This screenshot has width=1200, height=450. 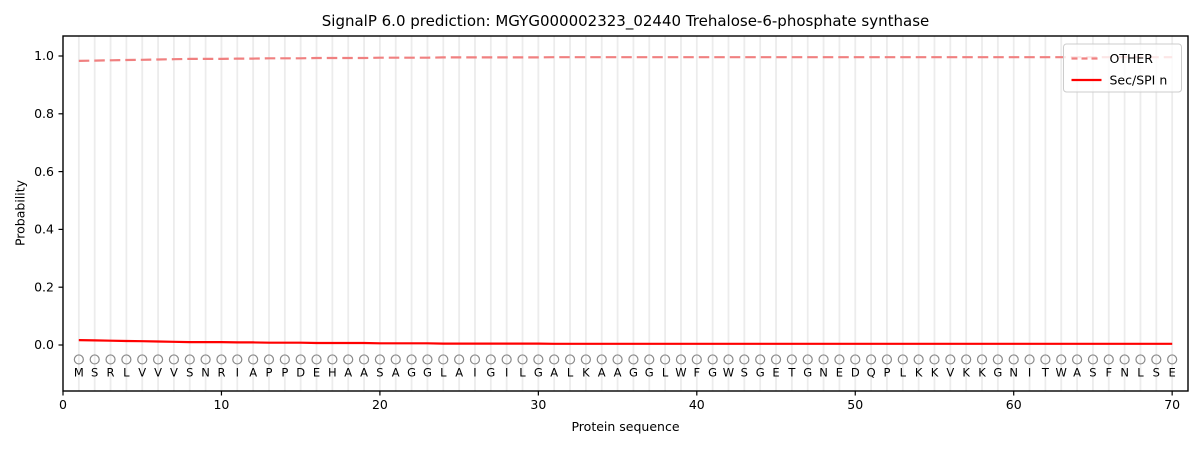 I want to click on legend-label: OTHER, so click(x=1132, y=58).